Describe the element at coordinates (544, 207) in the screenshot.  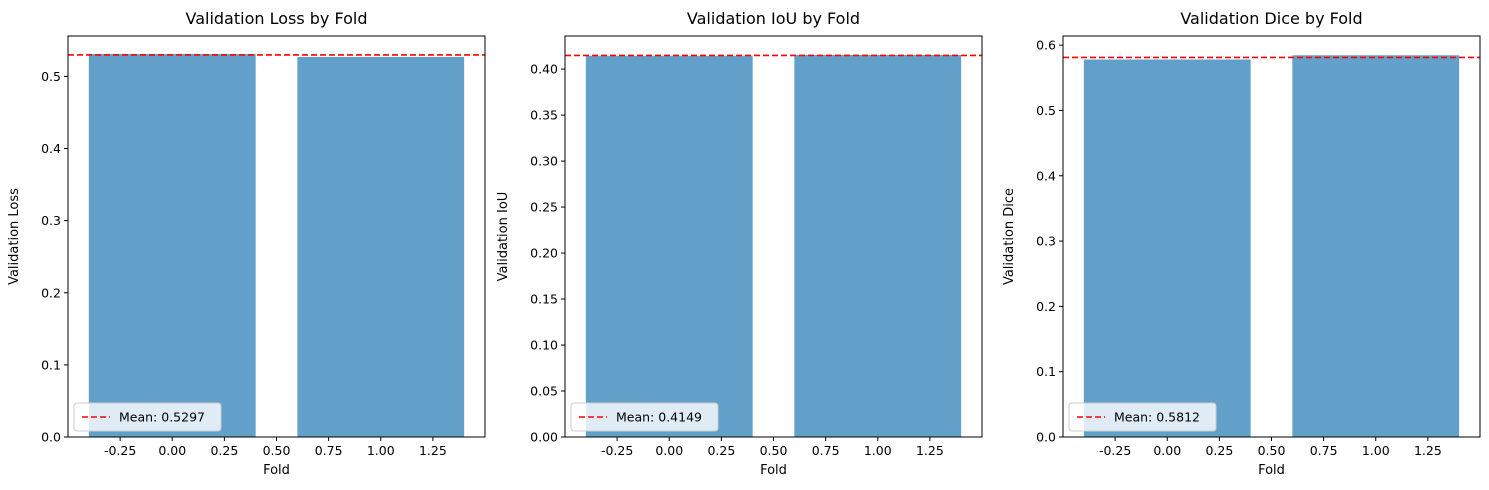
I see `y-tick-label: 0.25` at that location.